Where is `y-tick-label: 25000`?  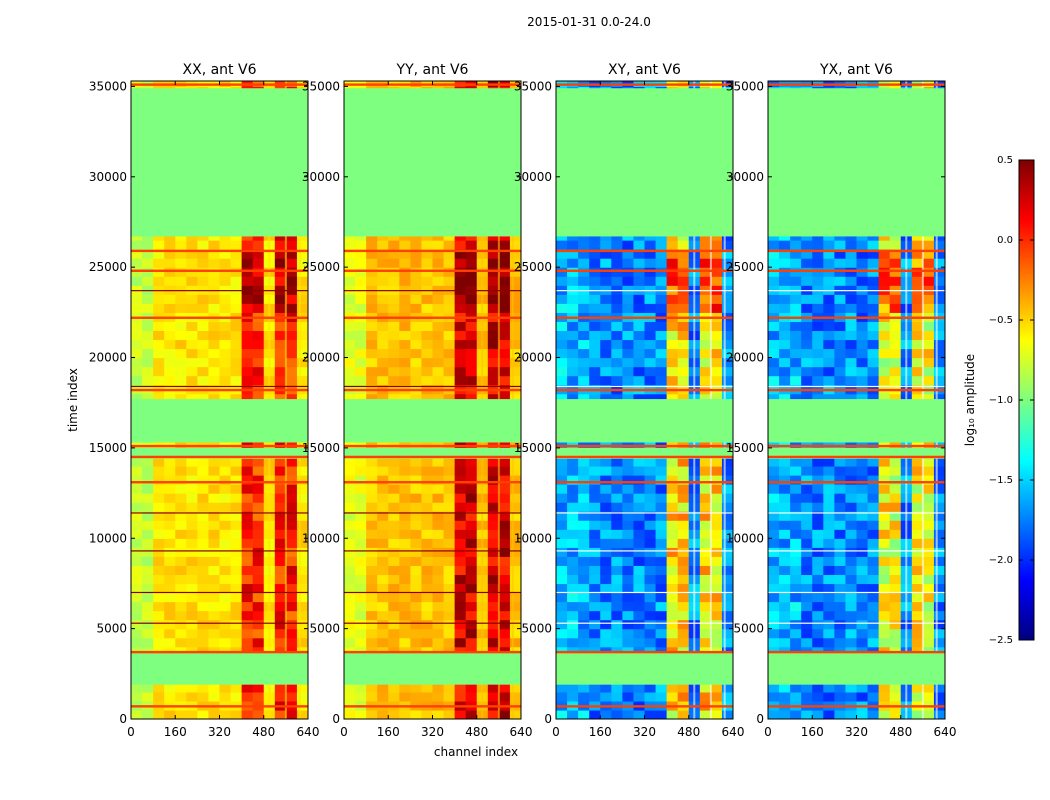 y-tick-label: 25000 is located at coordinates (108, 267).